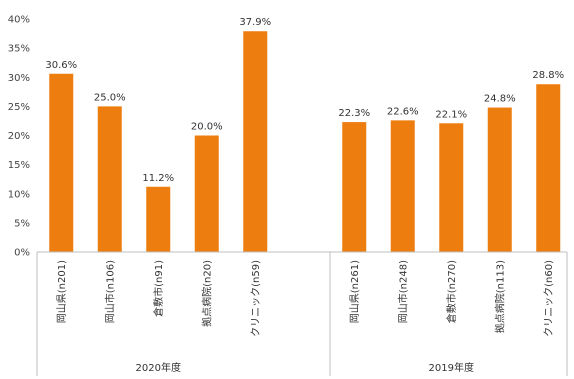  Describe the element at coordinates (206, 293) in the screenshot. I see `category-label: 拠点病院(n20)` at that location.